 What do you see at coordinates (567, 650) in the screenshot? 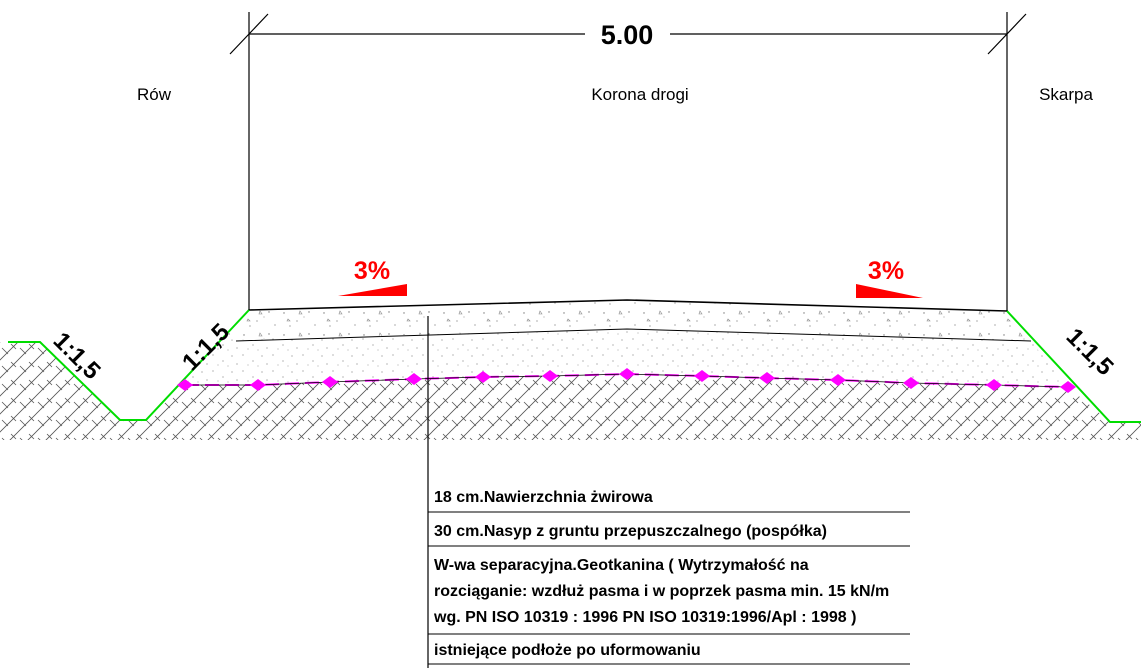
I see `layer-subgrade: istniejące podłoże po uformowaniu` at bounding box center [567, 650].